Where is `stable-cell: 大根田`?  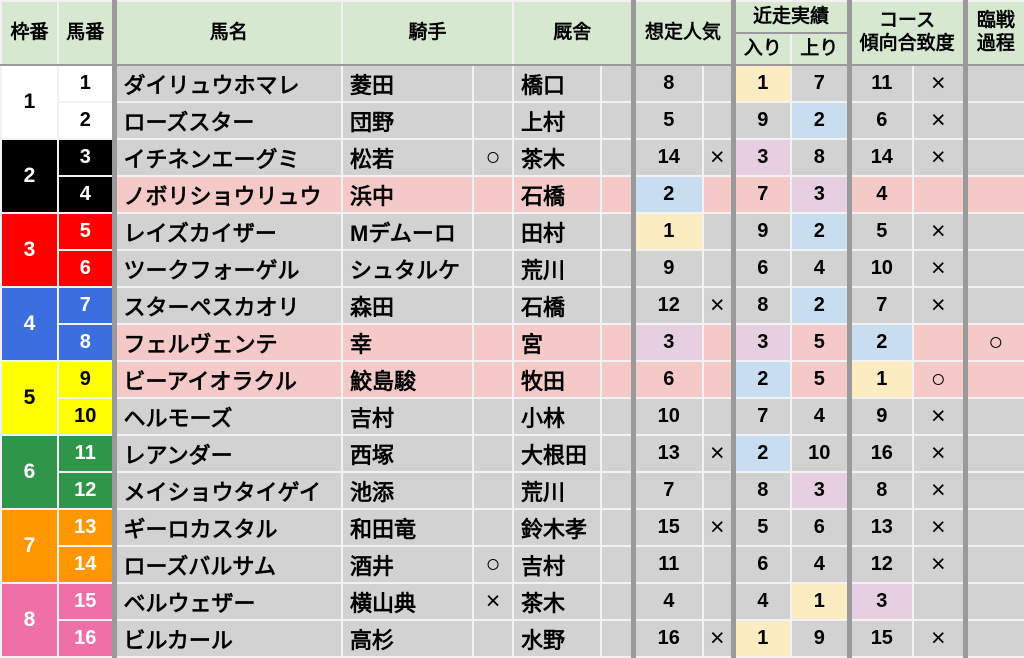
stable-cell: 大根田 is located at coordinates (557, 453).